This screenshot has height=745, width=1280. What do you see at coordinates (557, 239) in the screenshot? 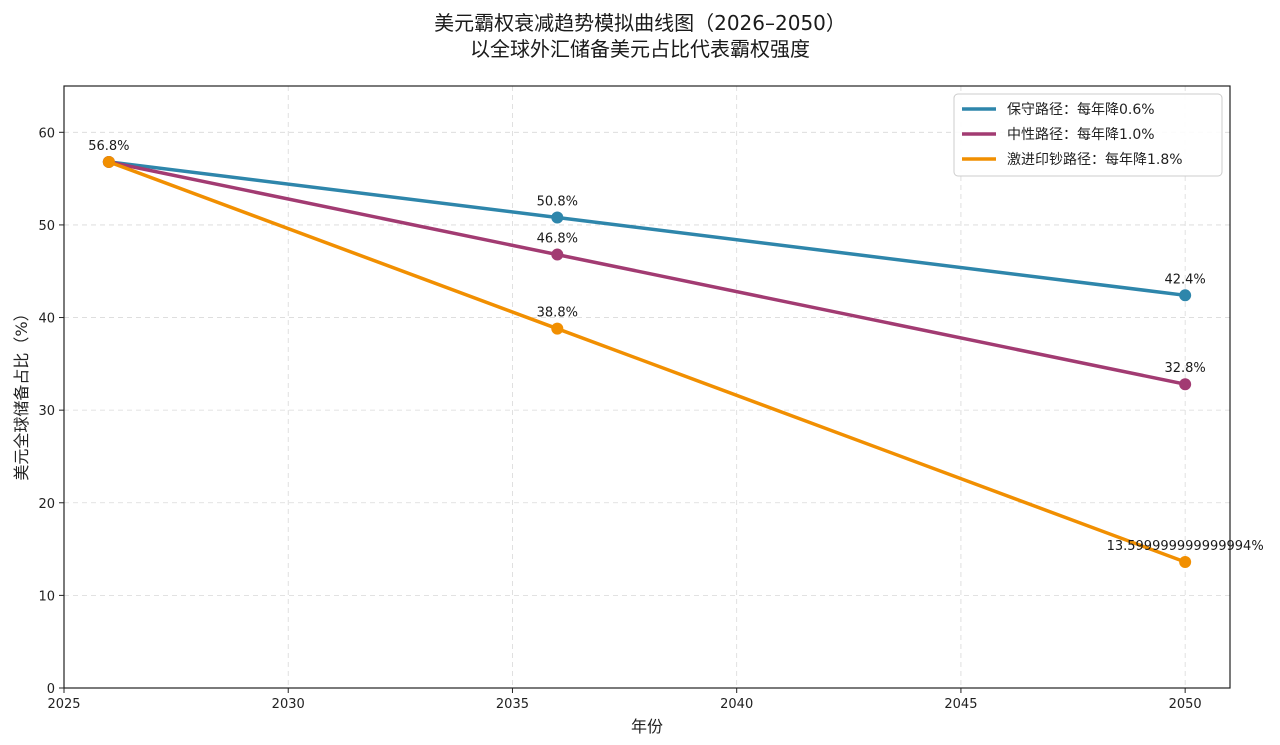
I see `data-label: 46.8%` at bounding box center [557, 239].